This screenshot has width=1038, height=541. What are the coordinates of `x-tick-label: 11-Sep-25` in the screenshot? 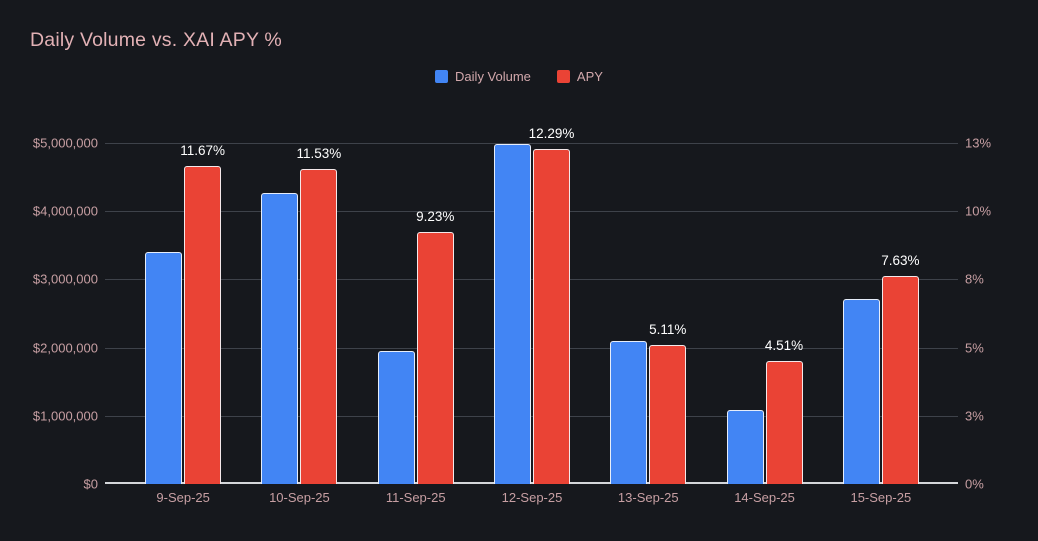 It's located at (415, 497).